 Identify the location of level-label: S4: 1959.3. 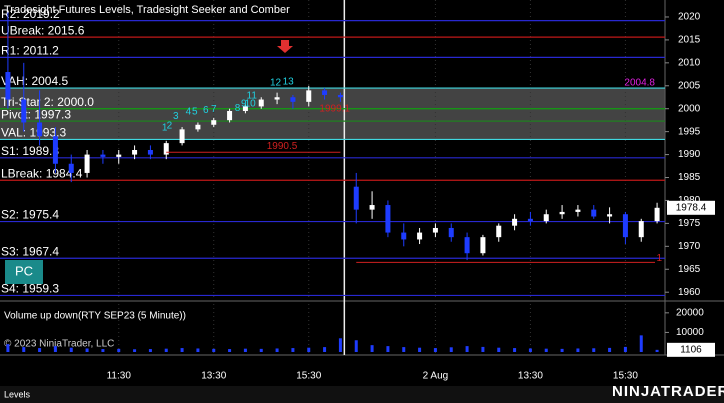
(30, 289).